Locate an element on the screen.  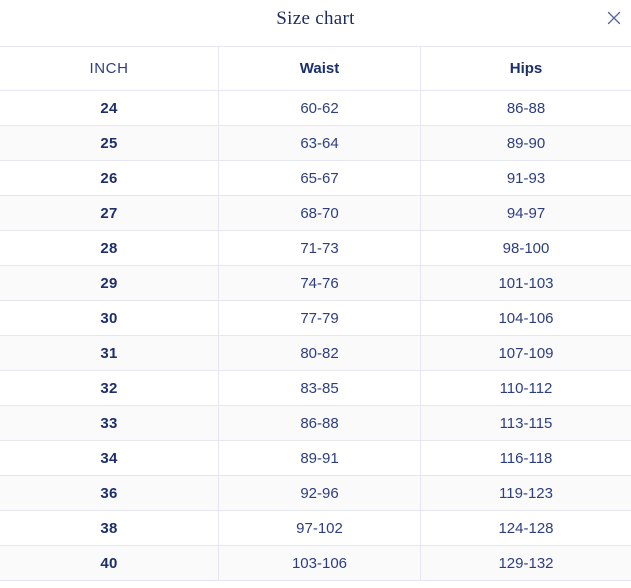
hips-cell: 89-90 is located at coordinates (525, 143).